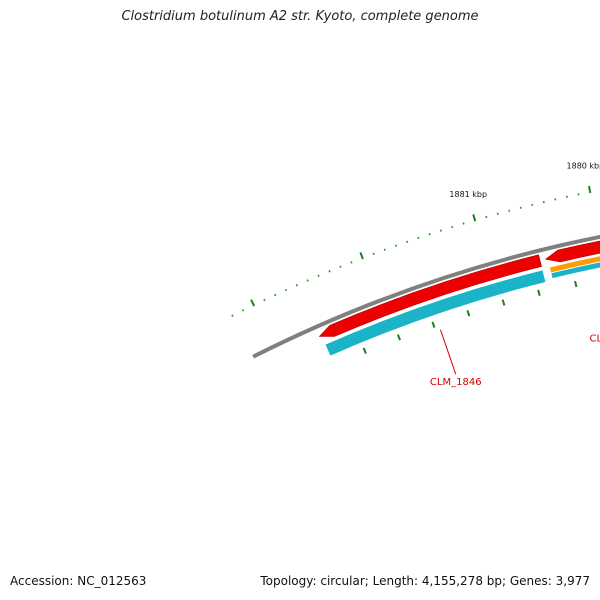 Image resolution: width=600 pixels, height=600 pixels. I want to click on accession-label: Accession: NC_012563, so click(78, 581).